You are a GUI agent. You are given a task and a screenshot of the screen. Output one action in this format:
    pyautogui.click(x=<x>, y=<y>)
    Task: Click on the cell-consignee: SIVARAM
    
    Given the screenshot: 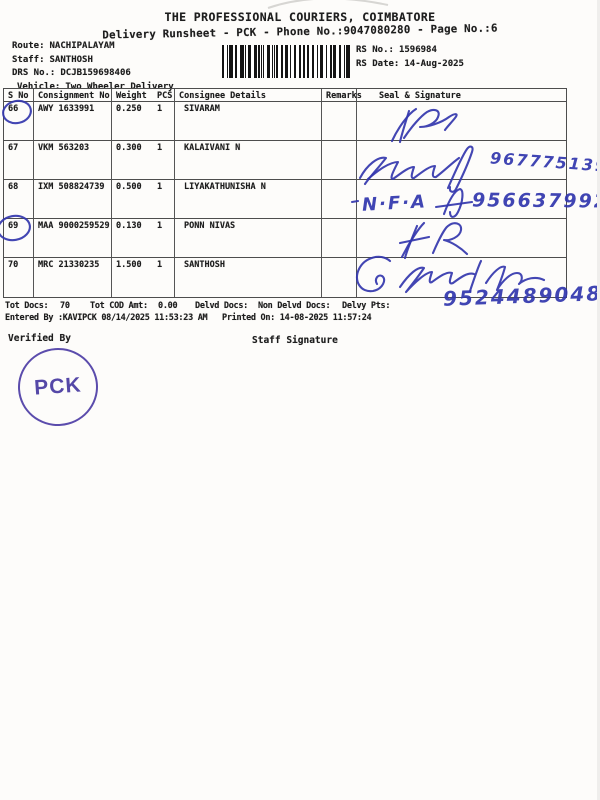 What is the action you would take?
    pyautogui.click(x=248, y=121)
    